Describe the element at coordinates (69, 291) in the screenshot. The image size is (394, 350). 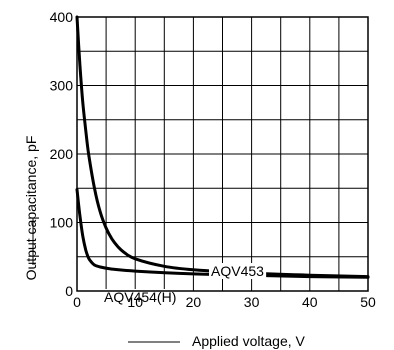
I see `y-tick-label: 0` at that location.